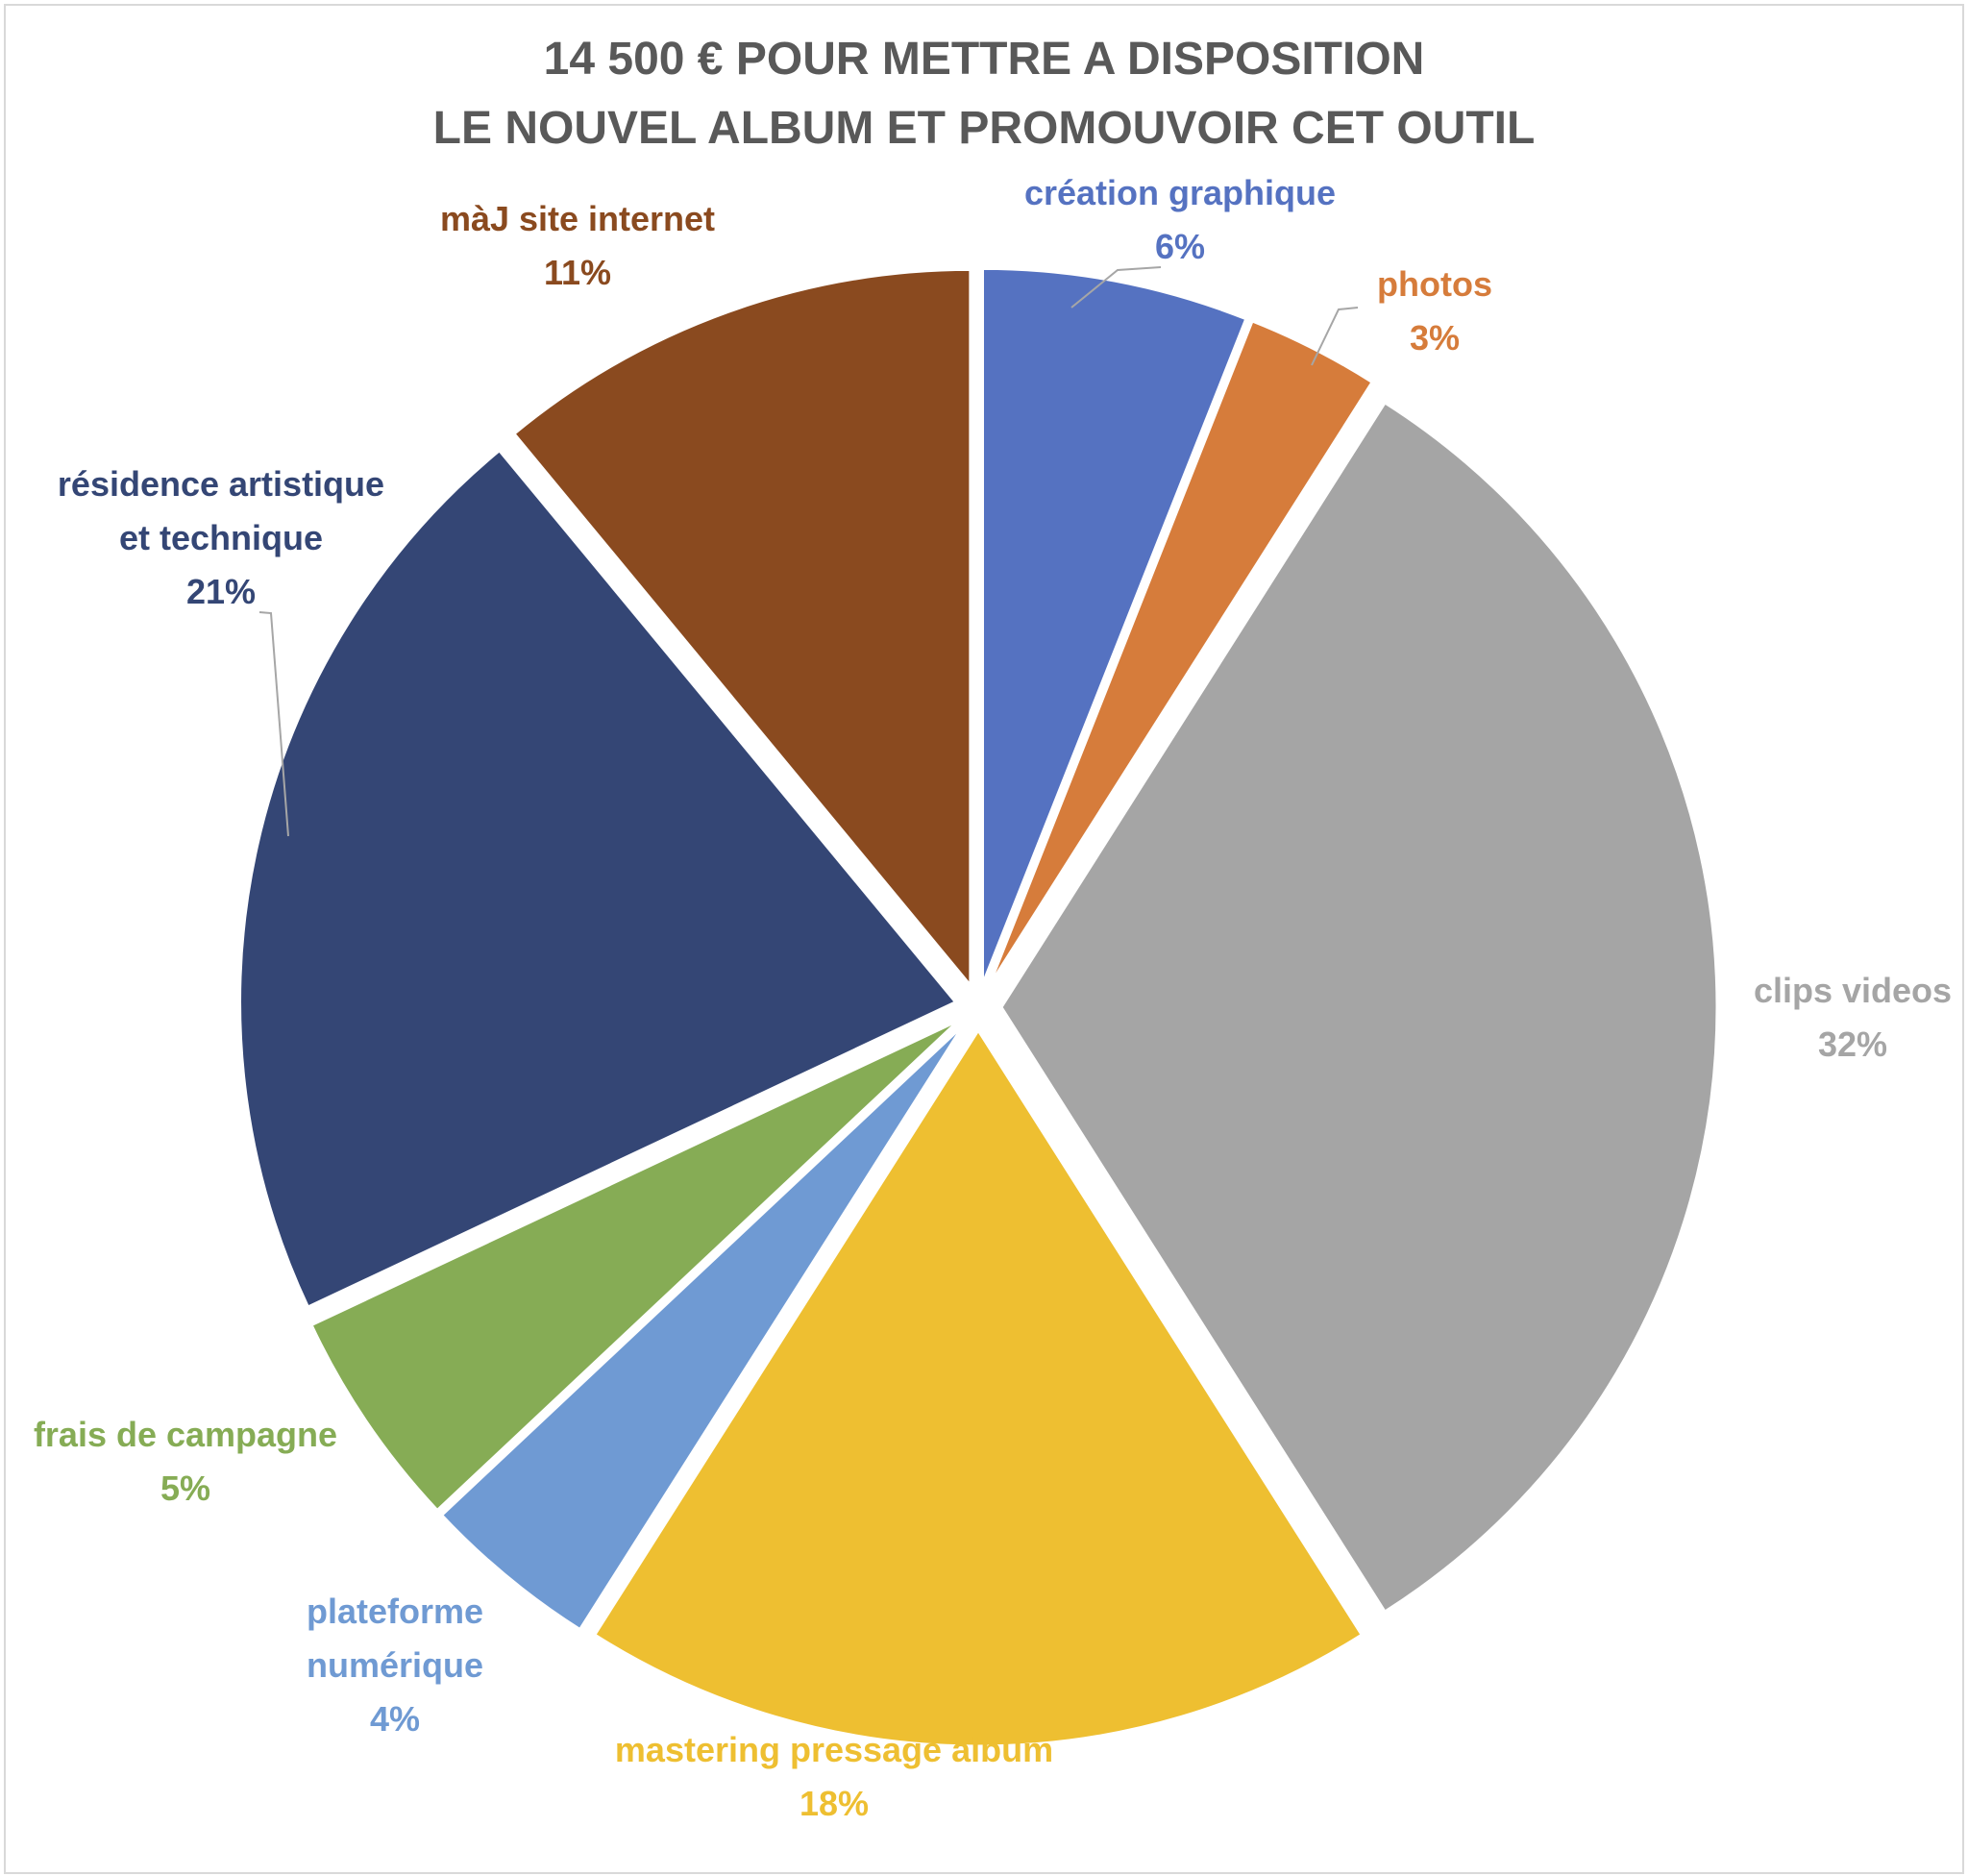 The width and height of the screenshot is (1968, 1876). I want to click on leader-line-photos, so click(1335, 336).